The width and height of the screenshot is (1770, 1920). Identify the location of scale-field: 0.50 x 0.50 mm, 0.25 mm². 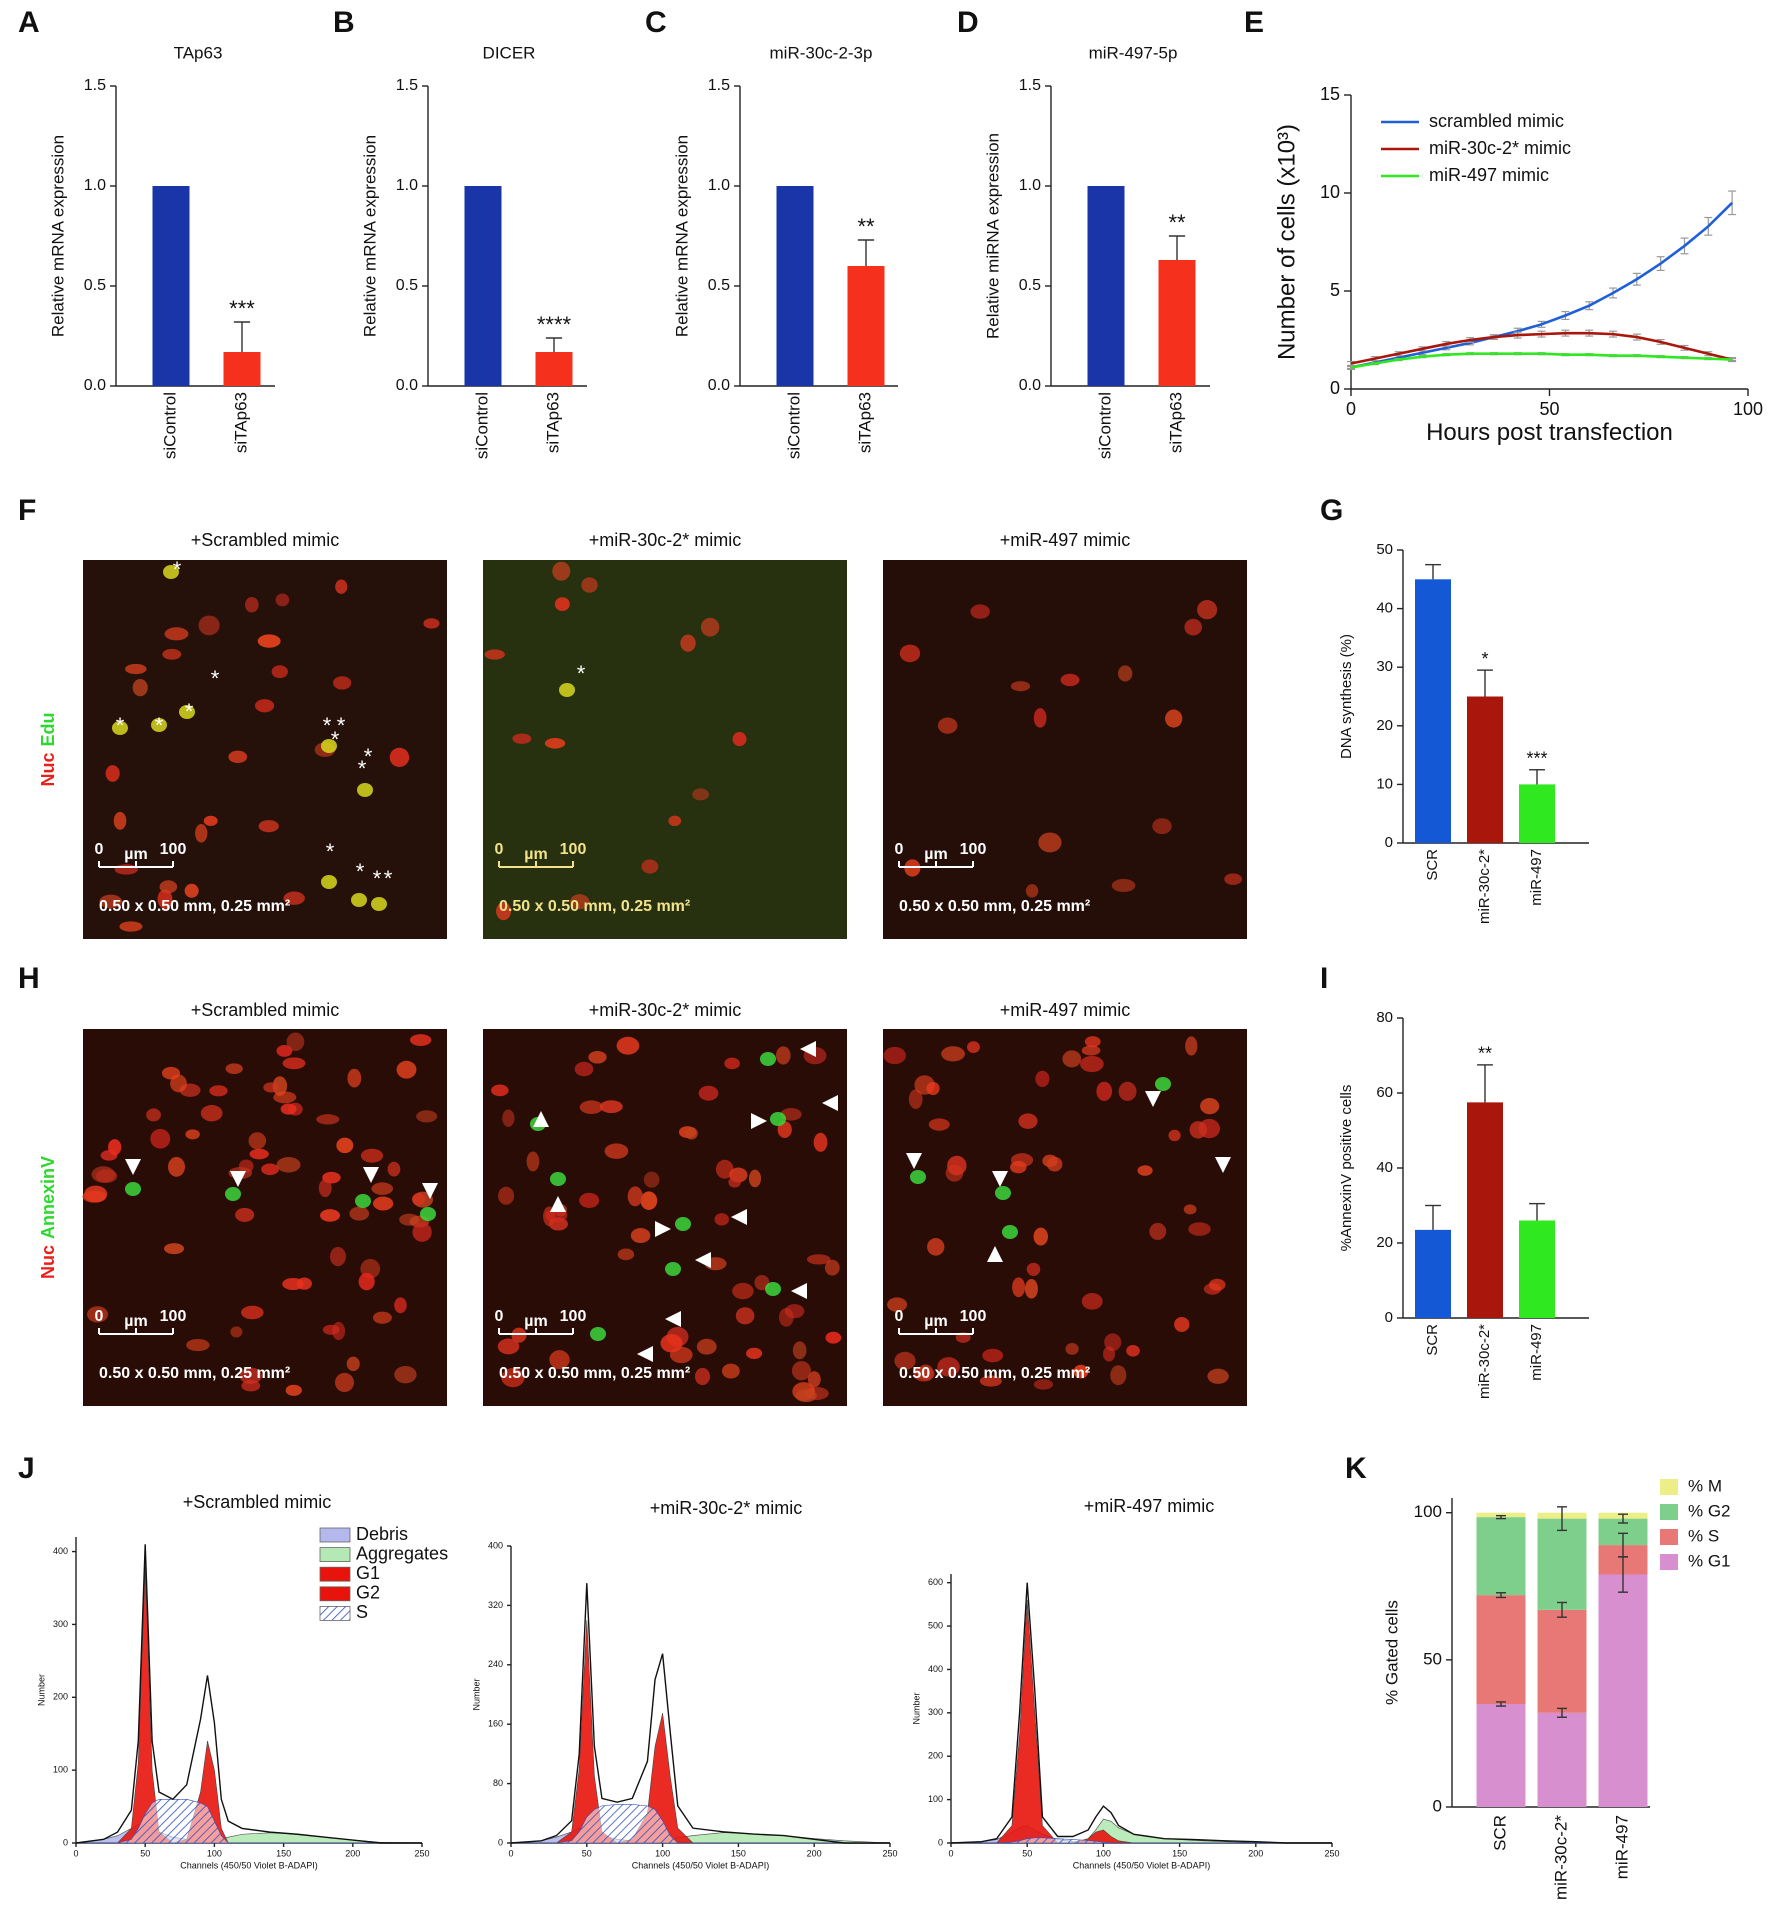
(194, 1373).